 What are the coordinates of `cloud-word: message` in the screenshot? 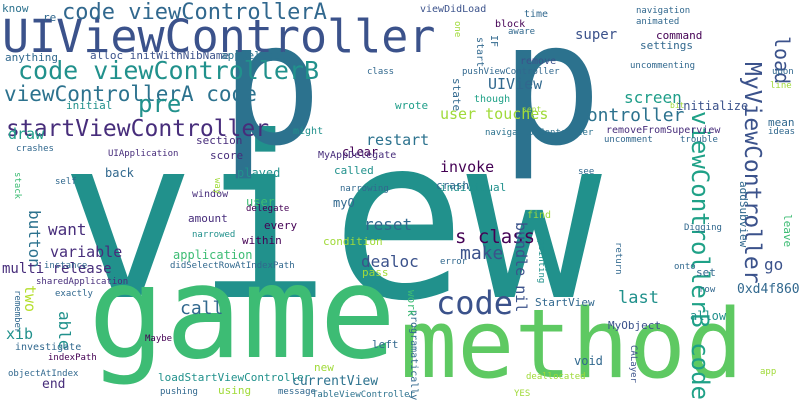 It's located at (297, 392).